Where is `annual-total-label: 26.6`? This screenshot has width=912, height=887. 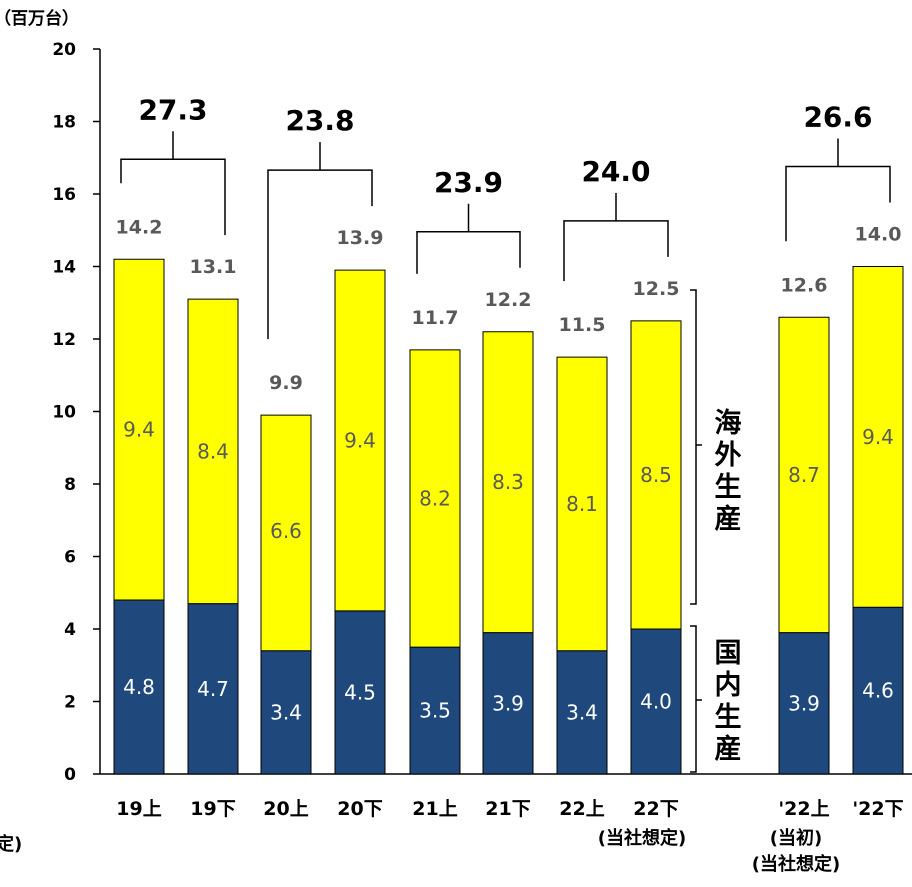
annual-total-label: 26.6 is located at coordinates (837, 117).